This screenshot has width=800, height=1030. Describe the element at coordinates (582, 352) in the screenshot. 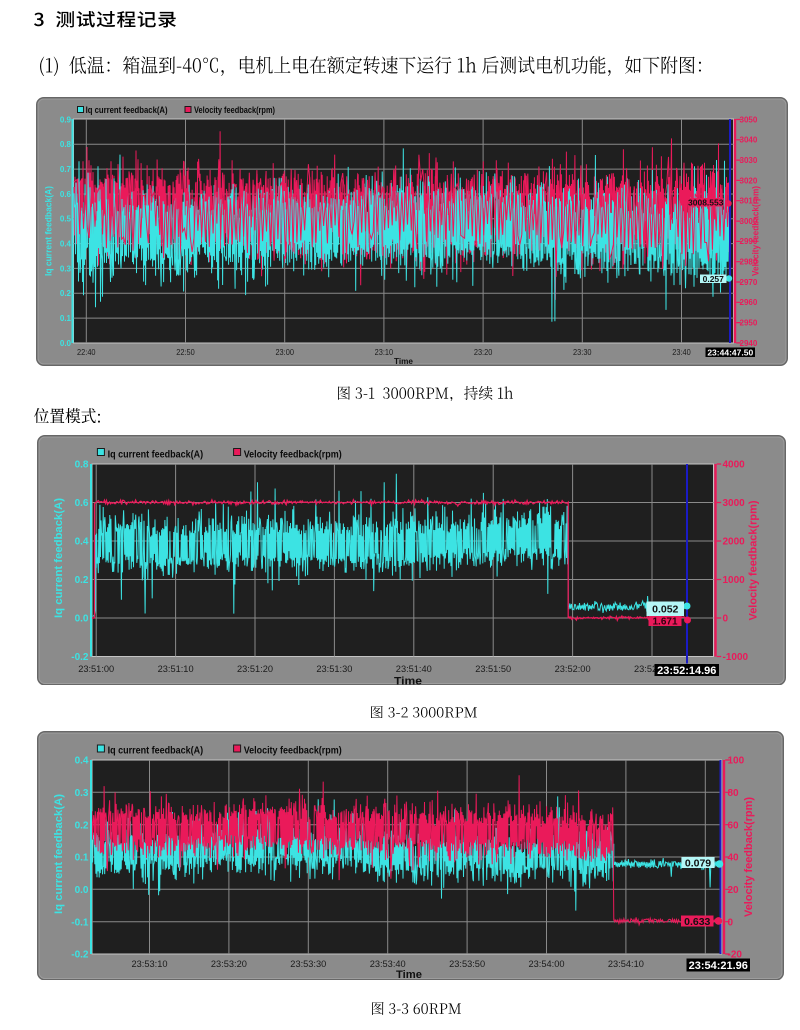

I see `svg-text: 23:30` at that location.